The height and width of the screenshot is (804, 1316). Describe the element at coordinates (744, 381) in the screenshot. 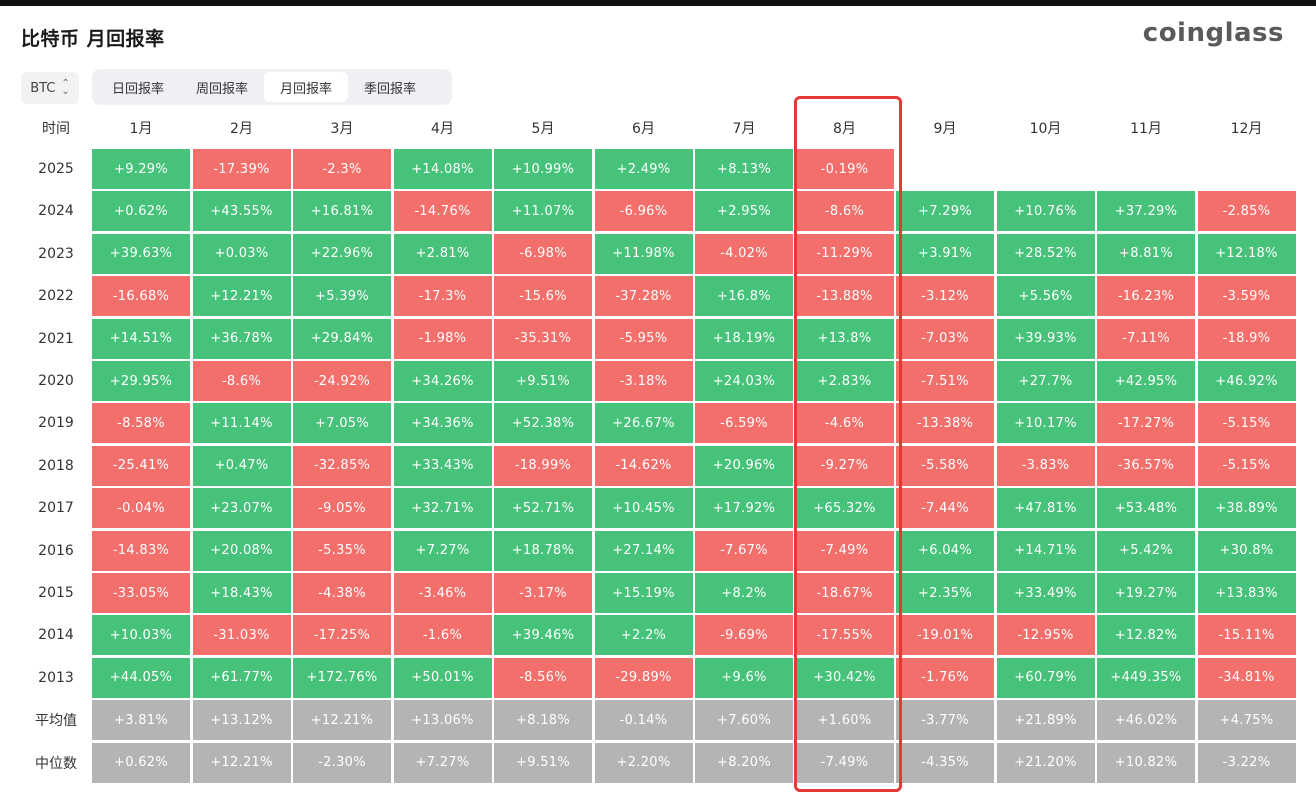

I see `return-cell: +24.03%` at that location.